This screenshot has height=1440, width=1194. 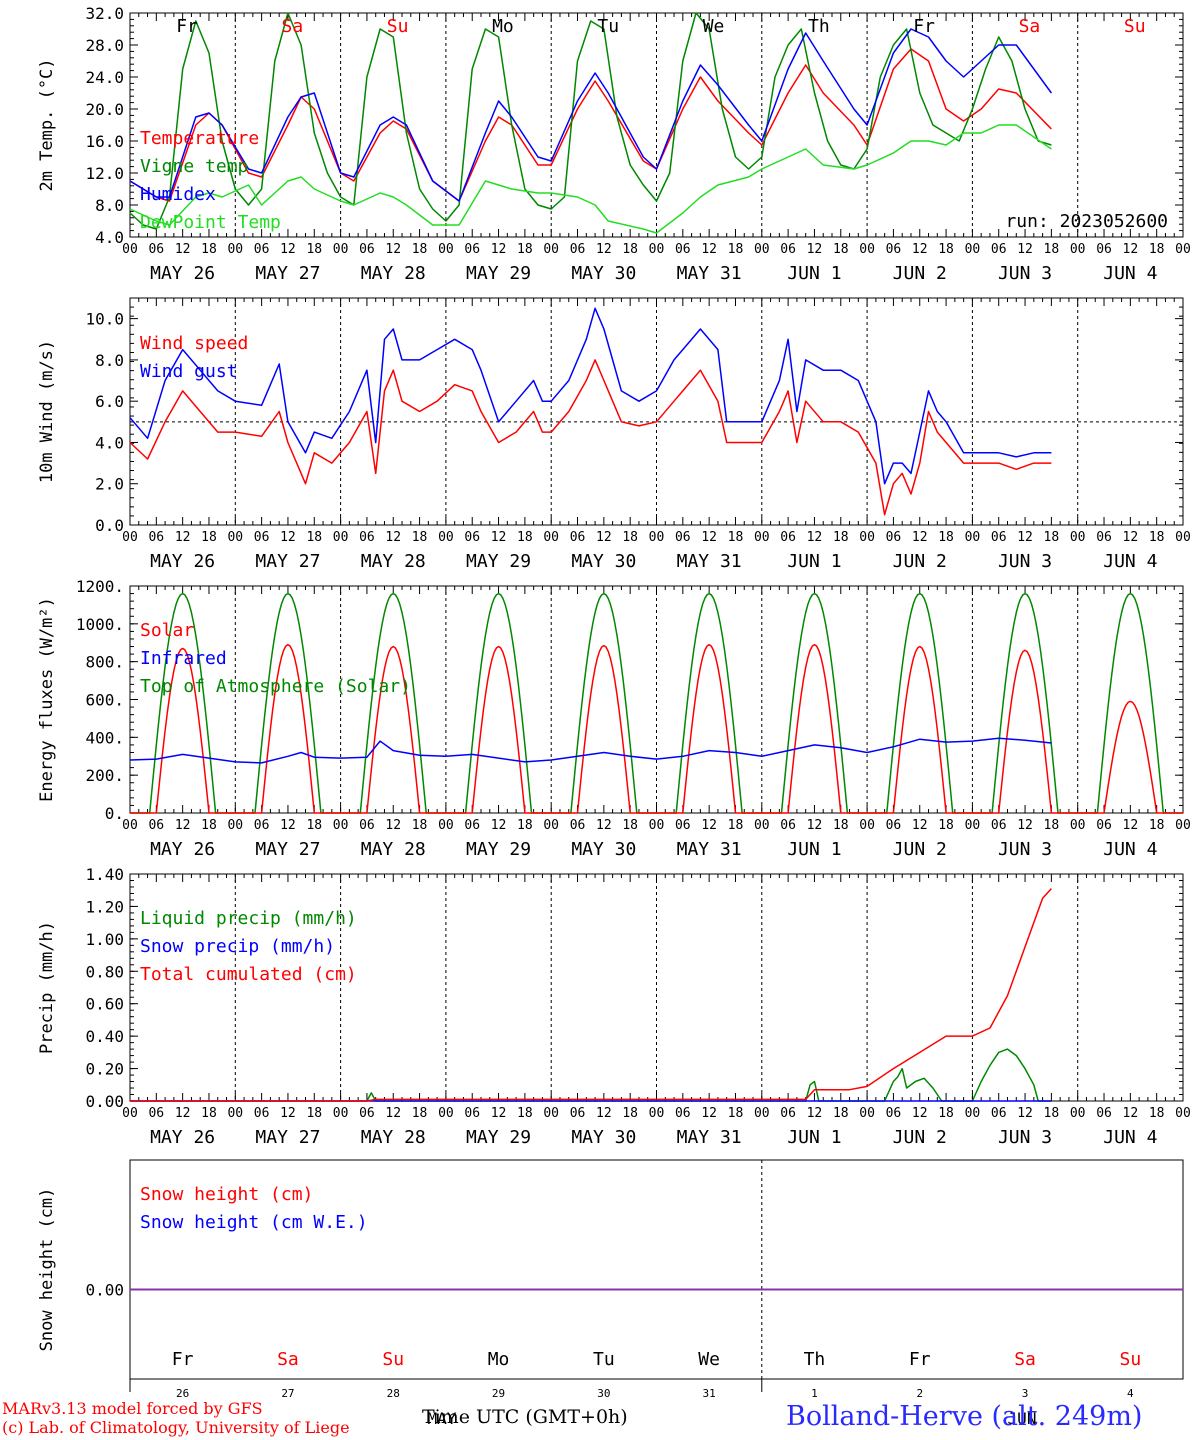 What do you see at coordinates (109, 237) in the screenshot?
I see `y-tick-label: 4.0` at bounding box center [109, 237].